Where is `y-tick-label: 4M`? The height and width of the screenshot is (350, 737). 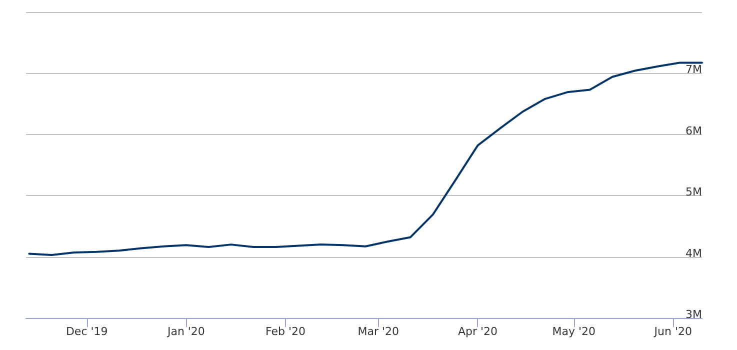 y-tick-label: 4M is located at coordinates (694, 253).